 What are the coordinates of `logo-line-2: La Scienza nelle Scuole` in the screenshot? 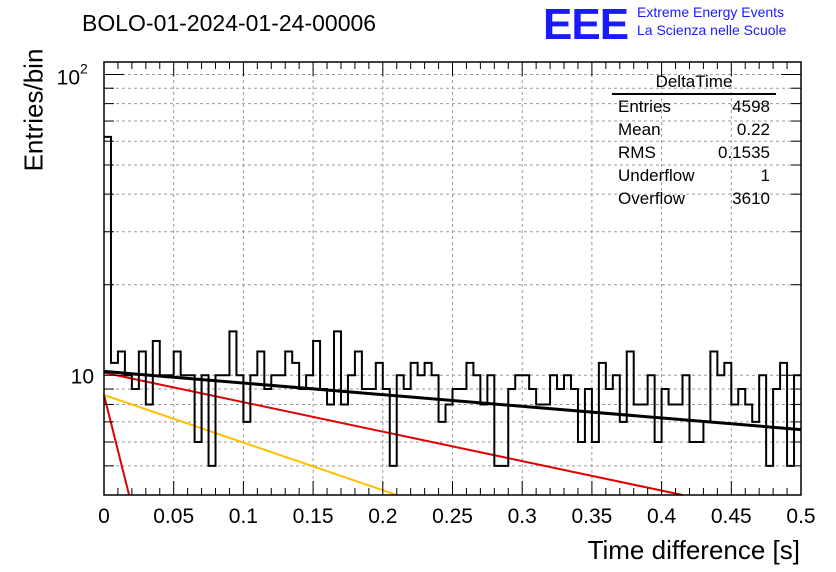 It's located at (712, 30).